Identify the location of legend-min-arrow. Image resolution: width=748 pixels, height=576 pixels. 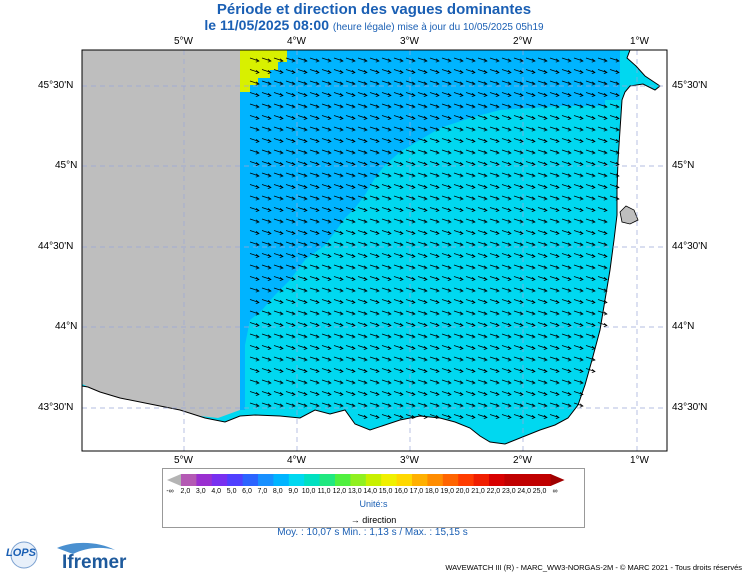
(174, 480).